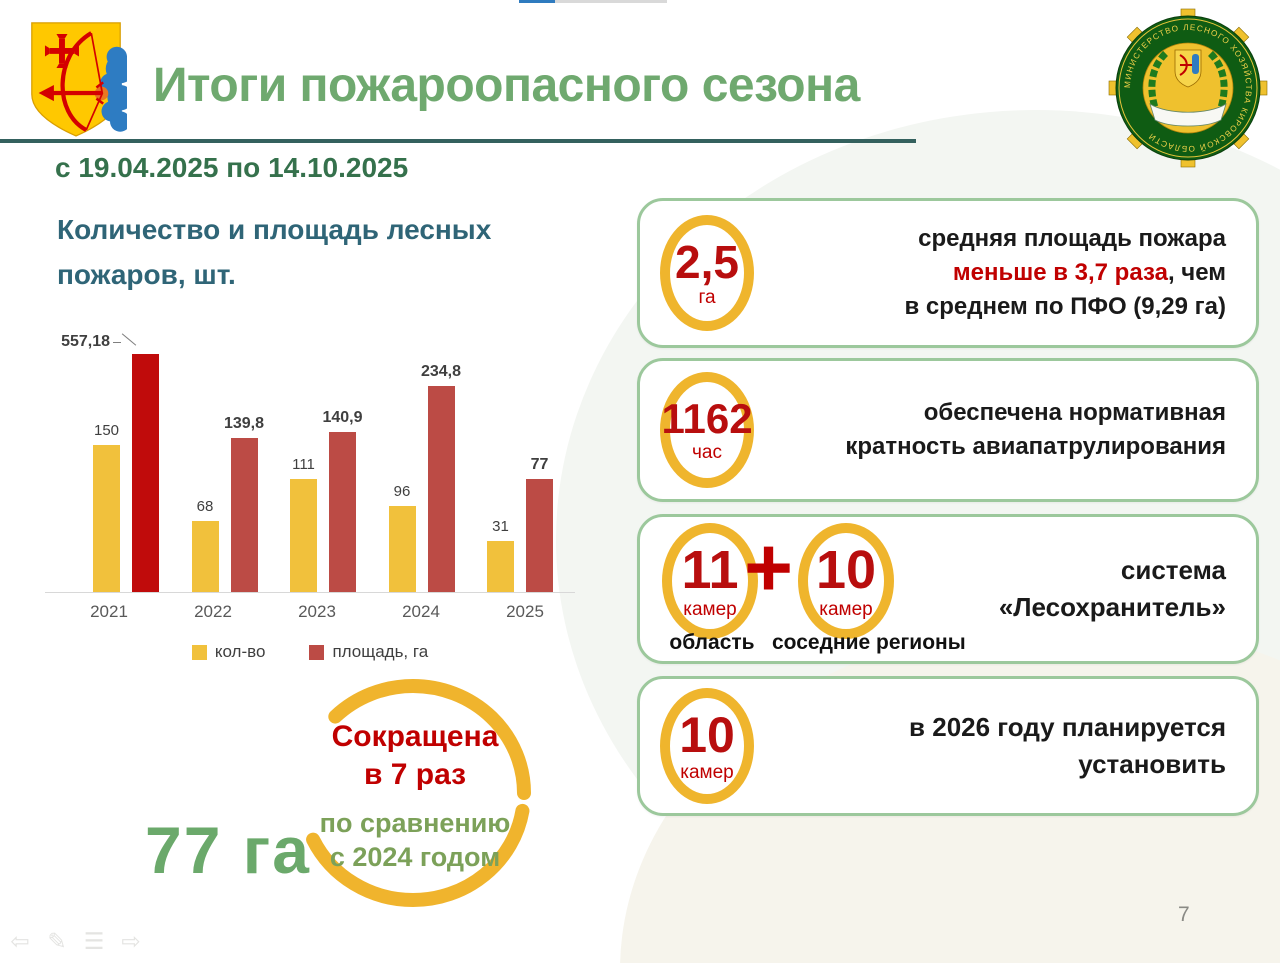 The image size is (1280, 963). Describe the element at coordinates (106, 430) in the screenshot. I see `bar-value-label: 150` at that location.